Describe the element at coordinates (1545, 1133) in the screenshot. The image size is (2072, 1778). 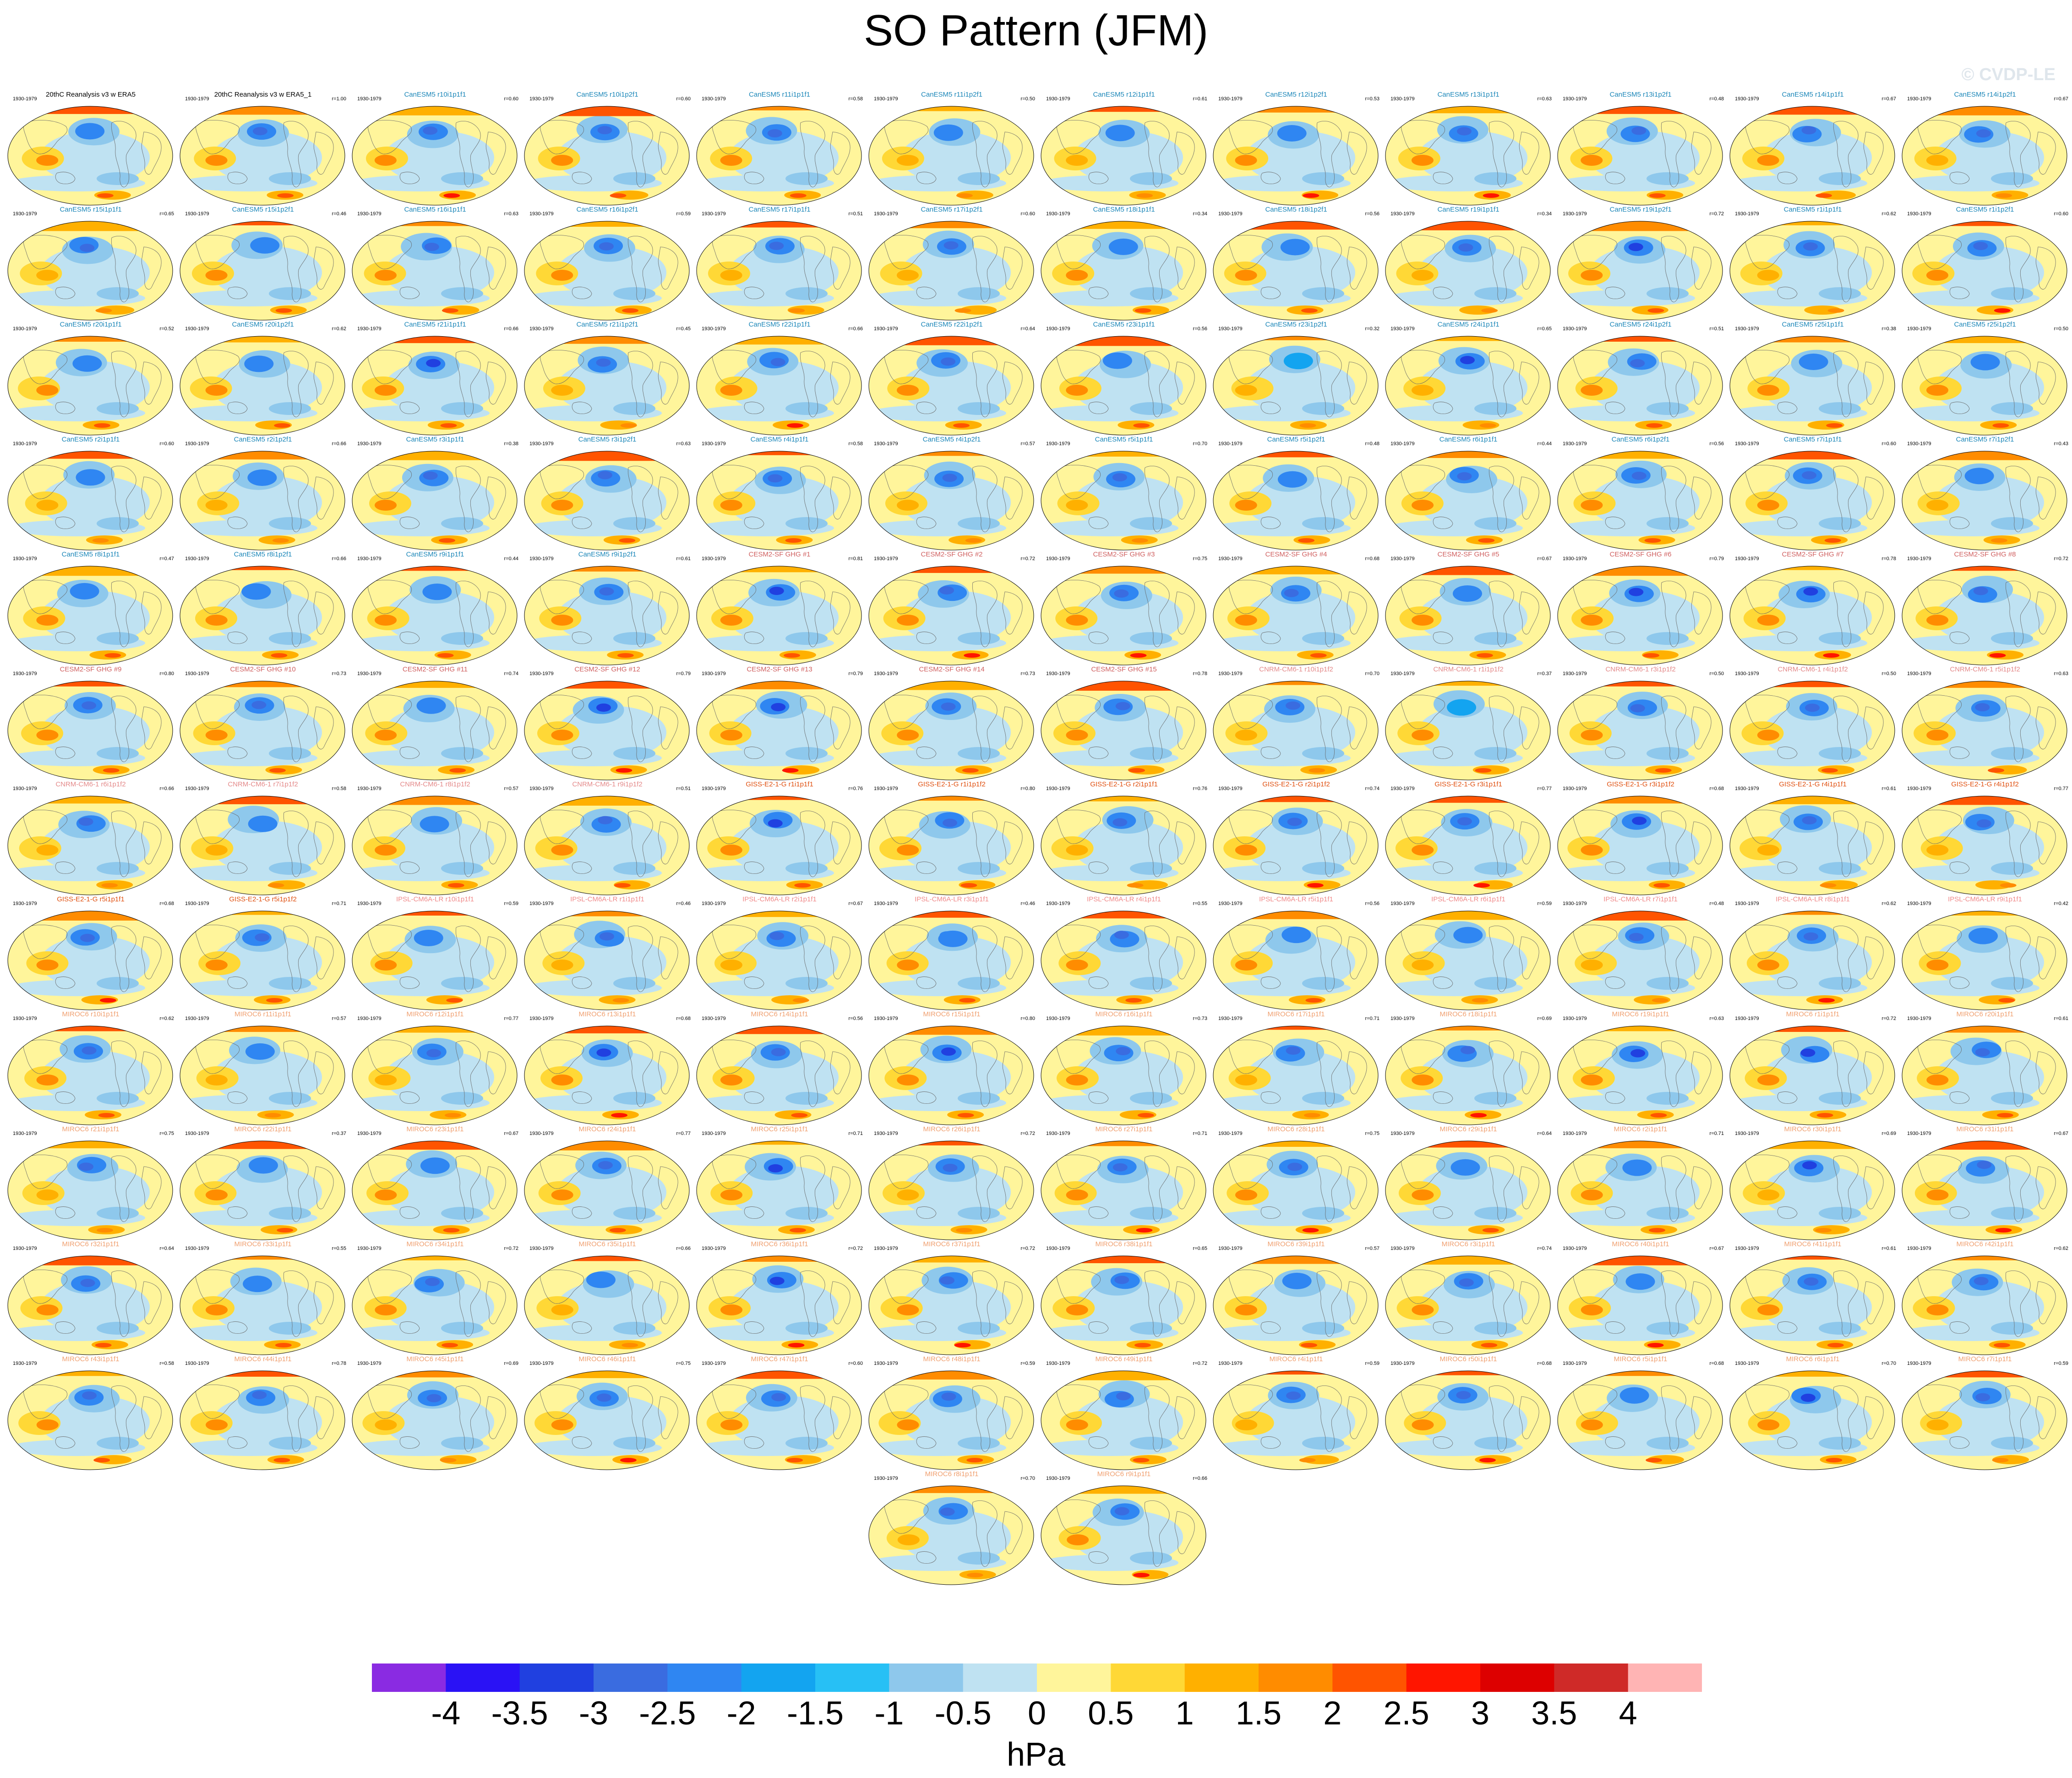
I see `panel-pattern-correlation: r=0.64` at that location.